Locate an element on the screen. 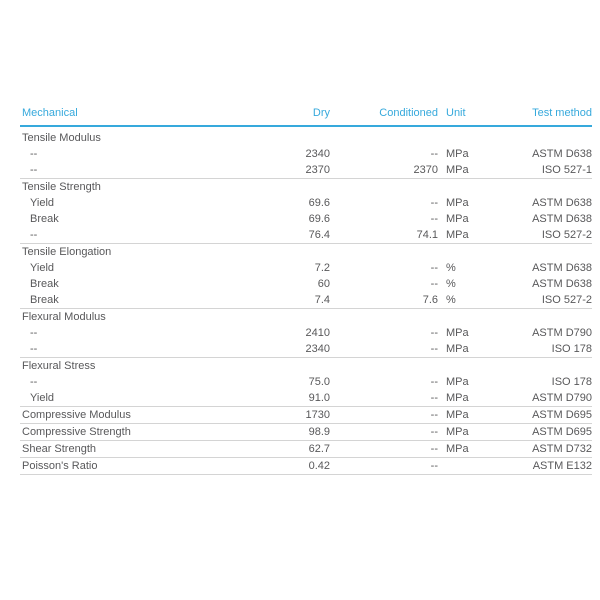 The width and height of the screenshot is (600, 600). cell-dry: 7.4 is located at coordinates (305, 300).